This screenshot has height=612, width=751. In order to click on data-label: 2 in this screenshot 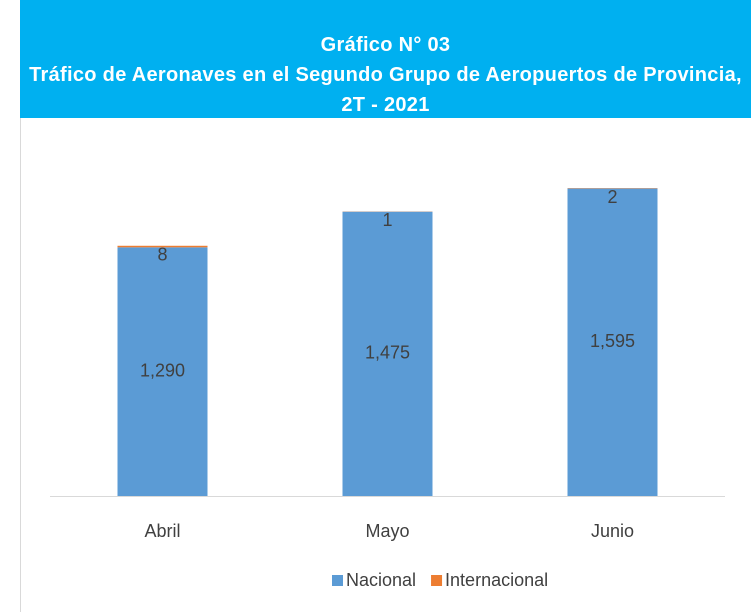, I will do `click(612, 197)`.